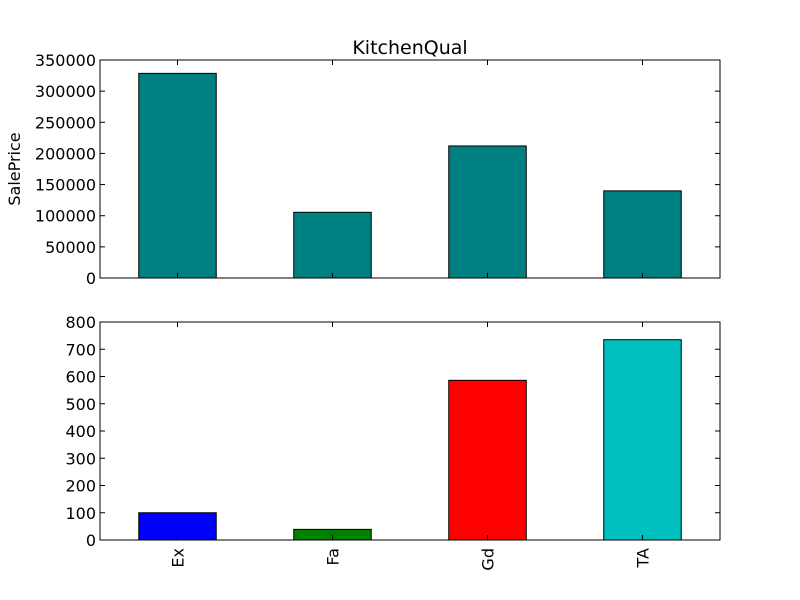 The height and width of the screenshot is (600, 800). Describe the element at coordinates (178, 558) in the screenshot. I see `x-tick-label-ex: Ex` at that location.